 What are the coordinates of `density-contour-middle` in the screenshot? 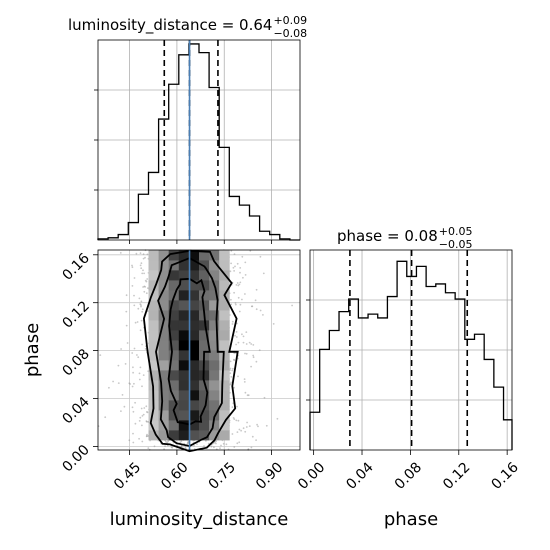 It's located at (190, 352).